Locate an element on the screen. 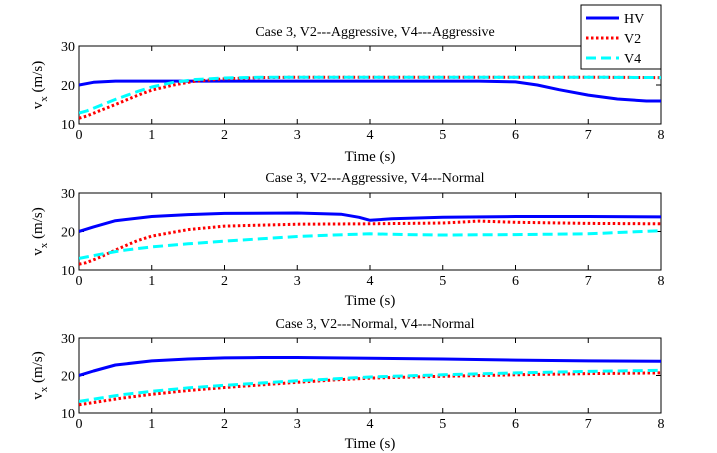 The width and height of the screenshot is (717, 453). chart-title: Case 3, V2---Normal, V4---Normal is located at coordinates (375, 324).